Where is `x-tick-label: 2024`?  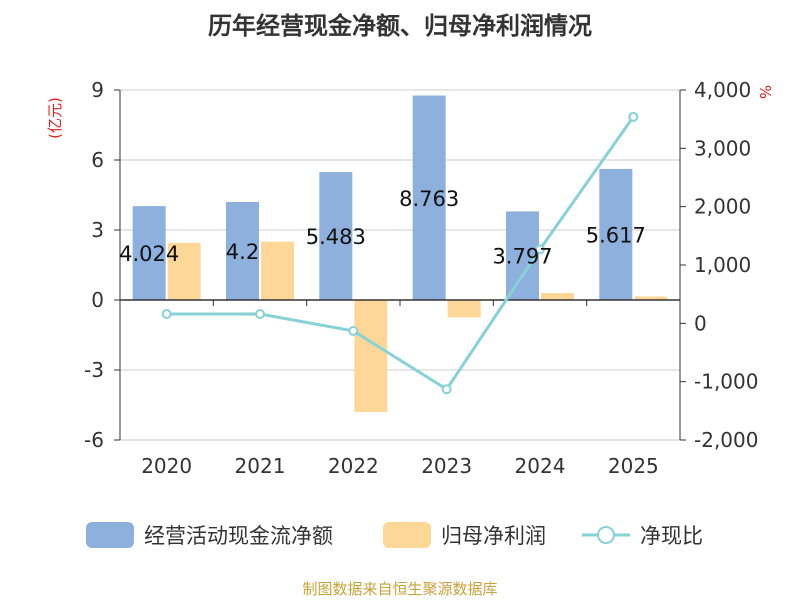
x-tick-label: 2024 is located at coordinates (540, 466).